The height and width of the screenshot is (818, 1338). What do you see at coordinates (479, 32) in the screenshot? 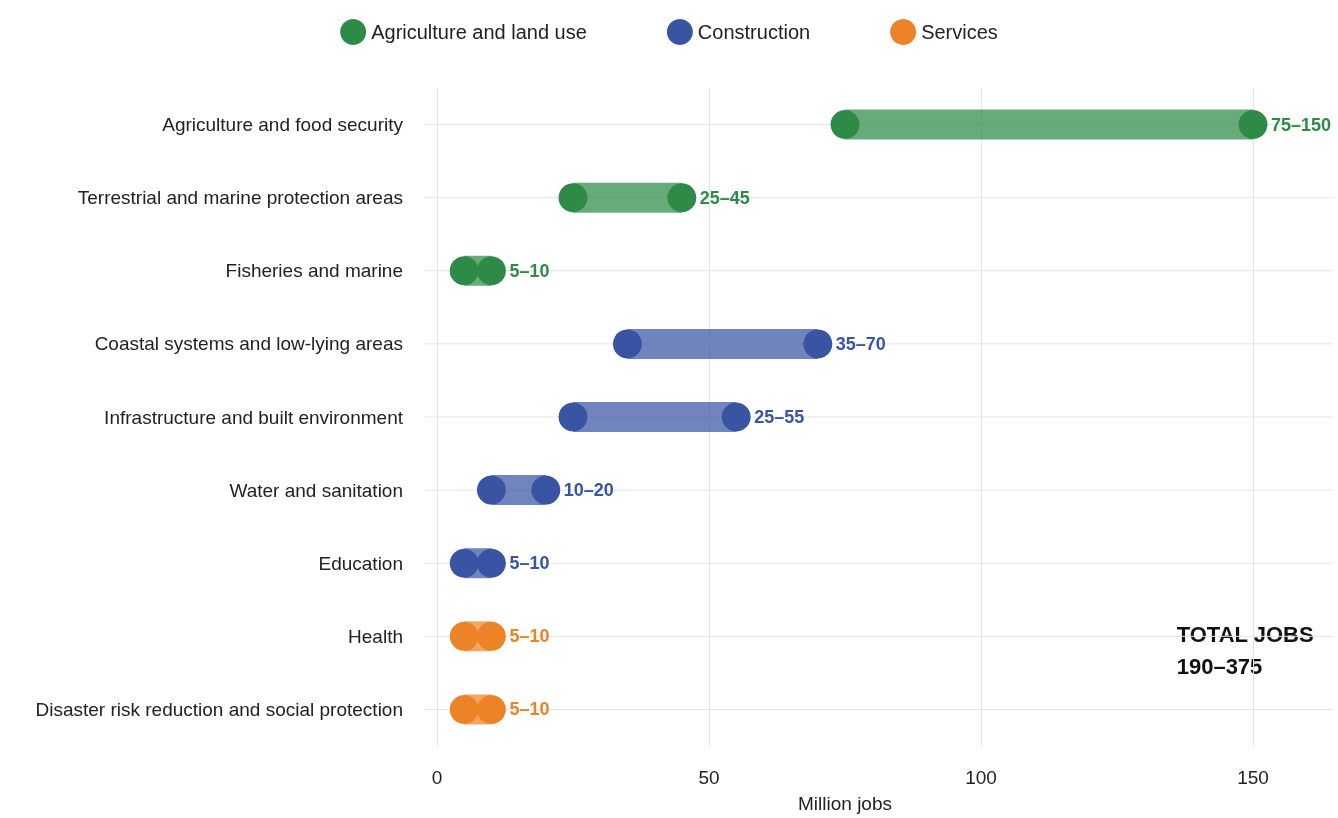
I see `legend-label: Agriculture and land use` at bounding box center [479, 32].